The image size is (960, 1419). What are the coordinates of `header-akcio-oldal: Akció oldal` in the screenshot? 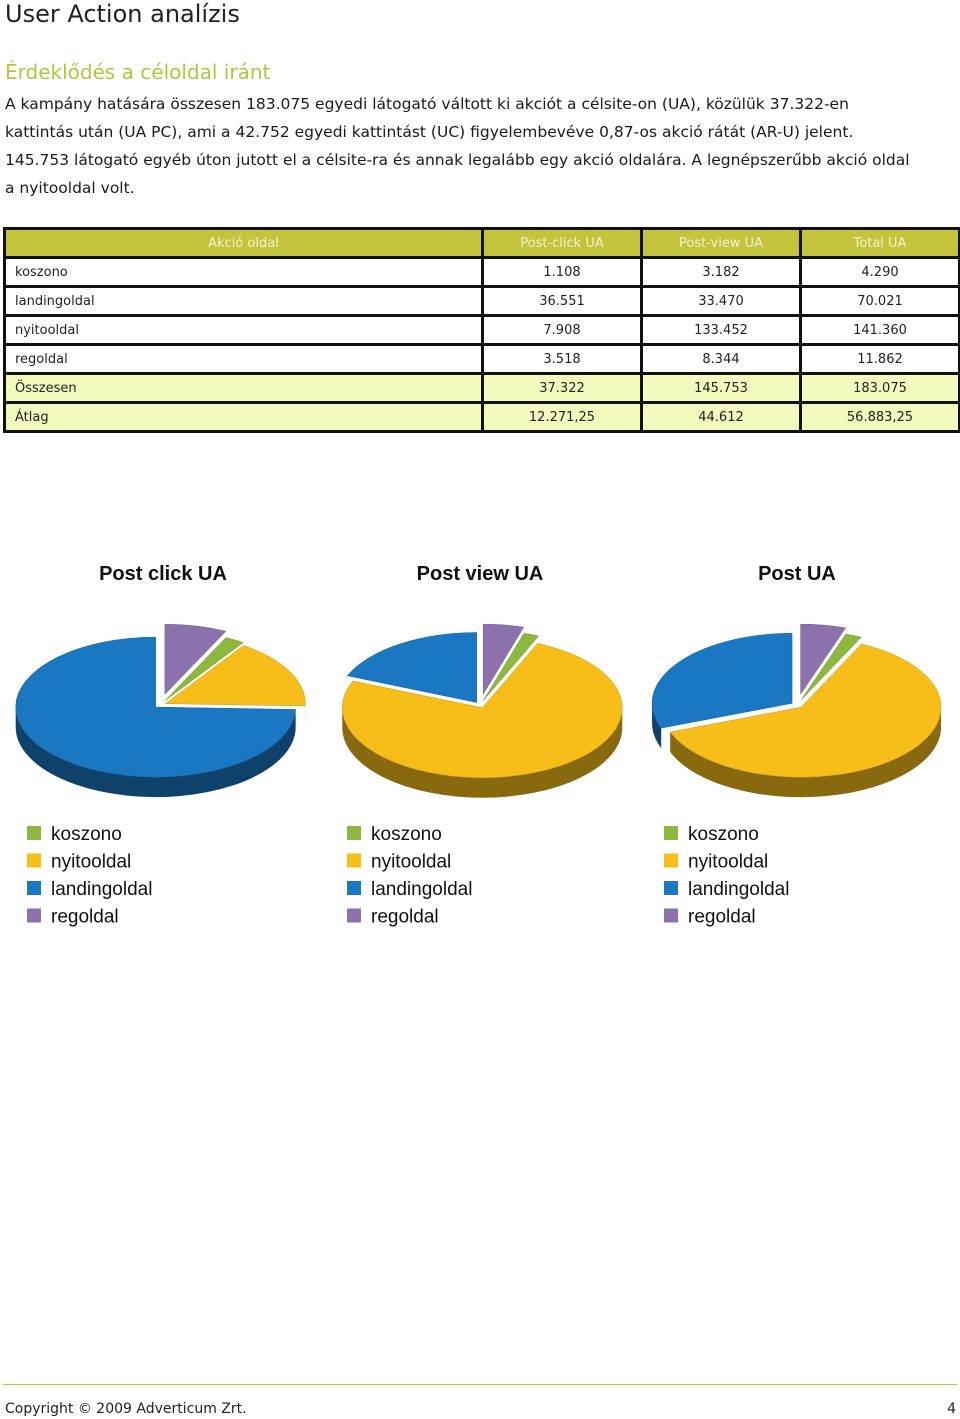 It's located at (243, 243).